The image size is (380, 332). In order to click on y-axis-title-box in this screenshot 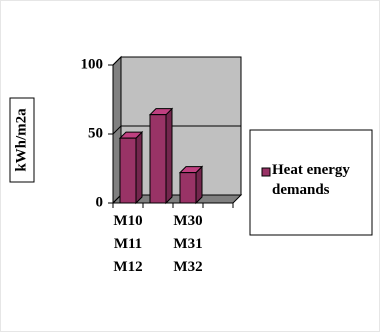, I will do `click(22, 140)`.